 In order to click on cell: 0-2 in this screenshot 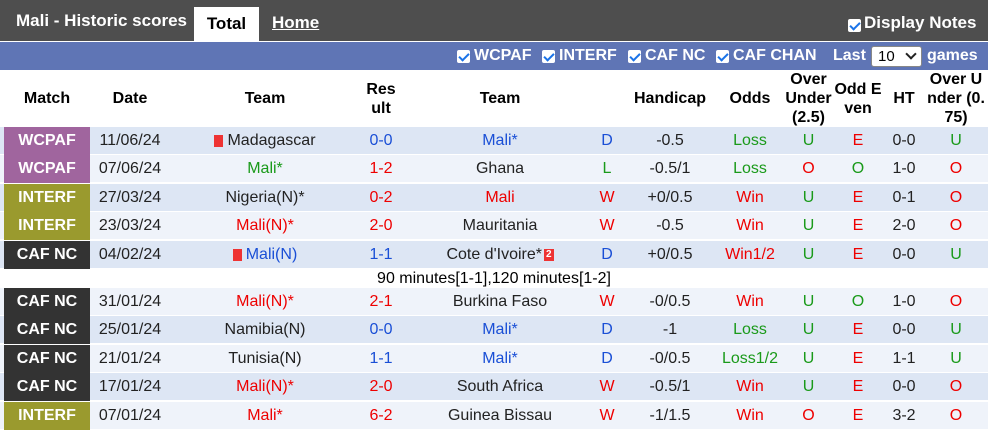, I will do `click(381, 197)`.